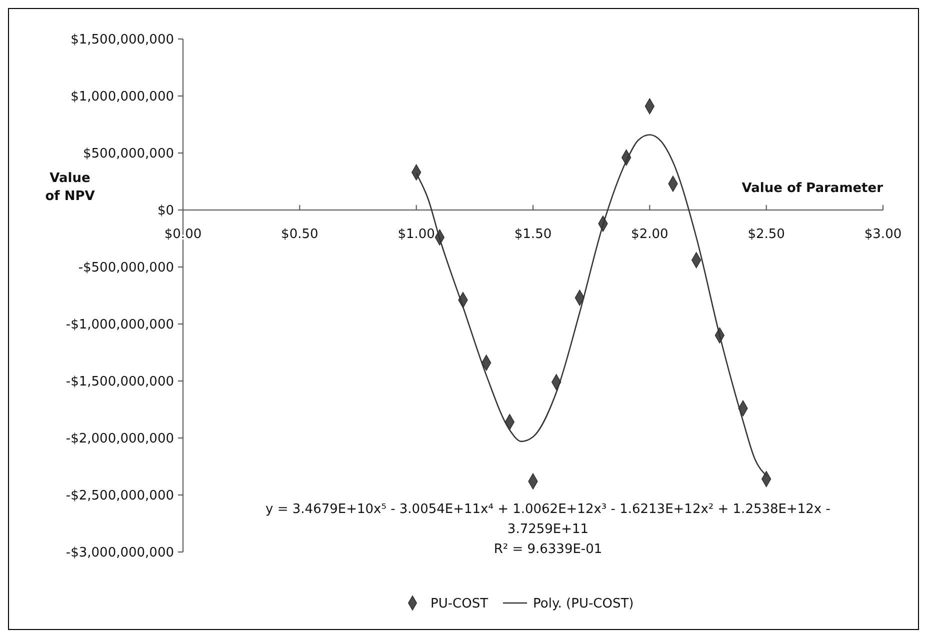 This screenshot has width=927, height=644. I want to click on annotation: y = 3.4679E+10x⁵ - 3.0054E+11x⁴ + 1.0062E+12x³ - 1.6213E+12x² + 1.2538E+12x - 3.7259E+11, so click(548, 519).